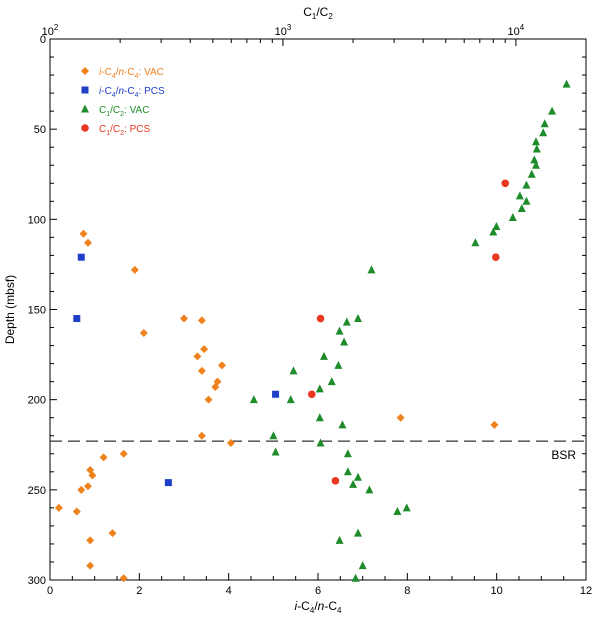  I want to click on y-tick-label: 200, so click(37, 401).